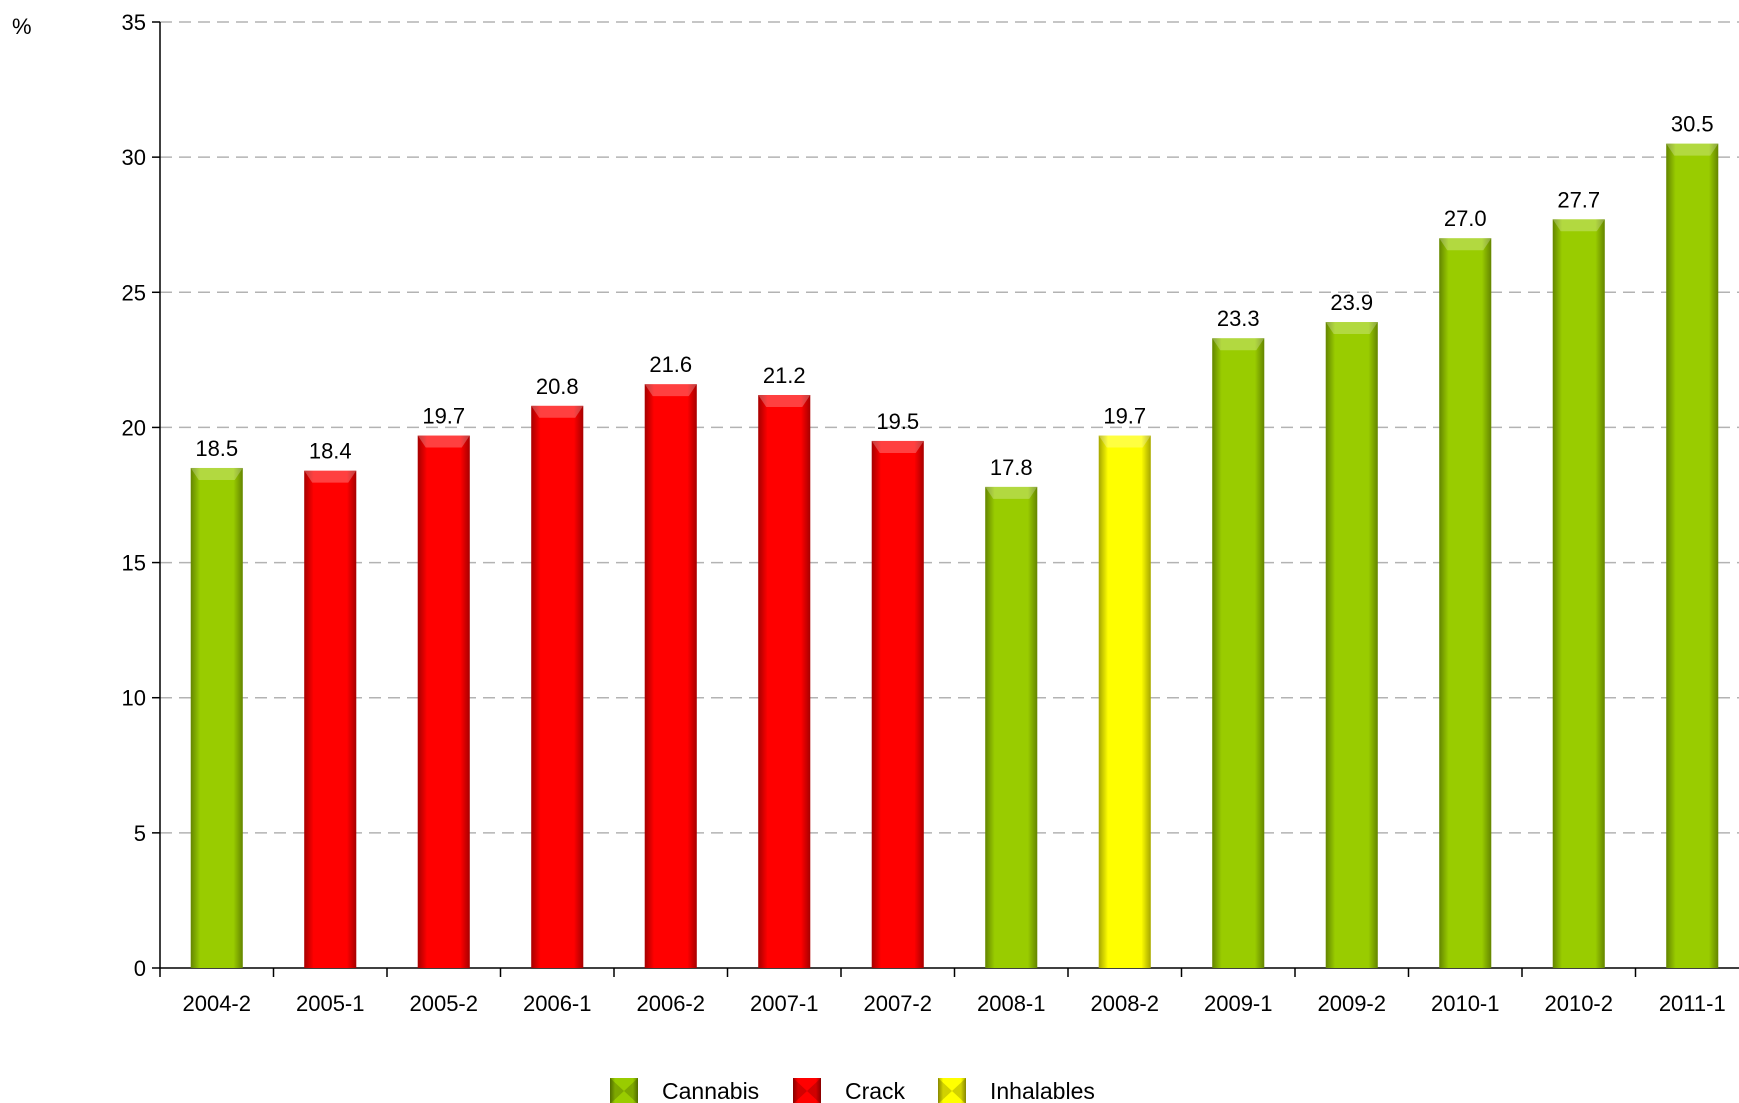 The height and width of the screenshot is (1103, 1739). Describe the element at coordinates (875, 1090) in the screenshot. I see `legend-label: Crack` at that location.